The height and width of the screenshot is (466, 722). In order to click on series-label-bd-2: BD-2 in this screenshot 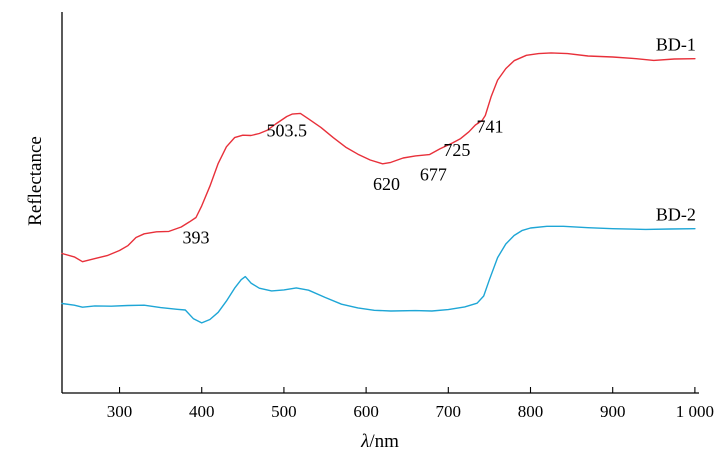, I will do `click(676, 215)`.